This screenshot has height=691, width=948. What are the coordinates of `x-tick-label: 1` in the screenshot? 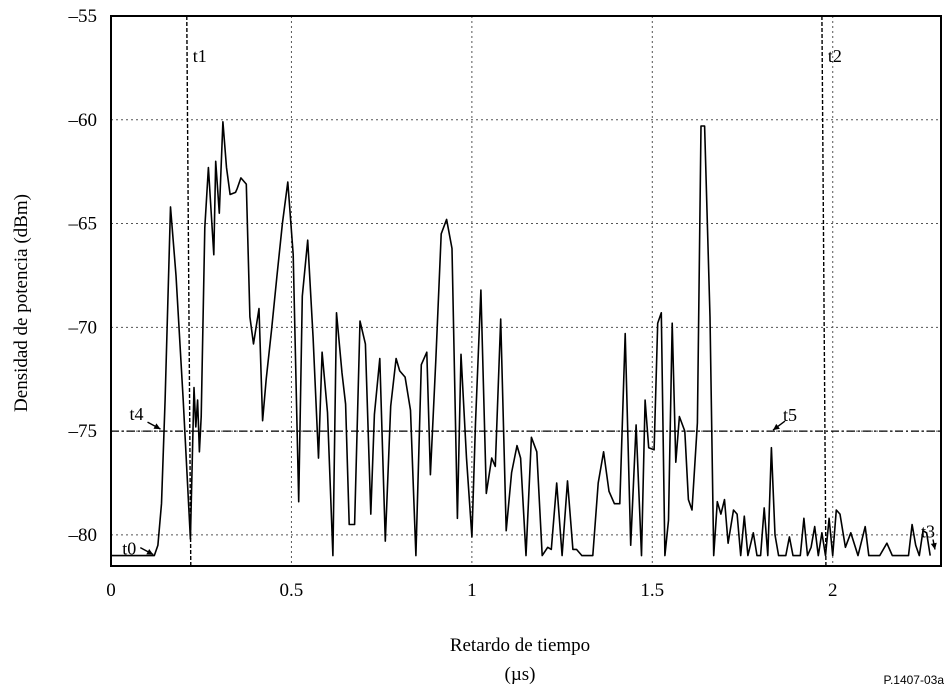 It's located at (472, 590).